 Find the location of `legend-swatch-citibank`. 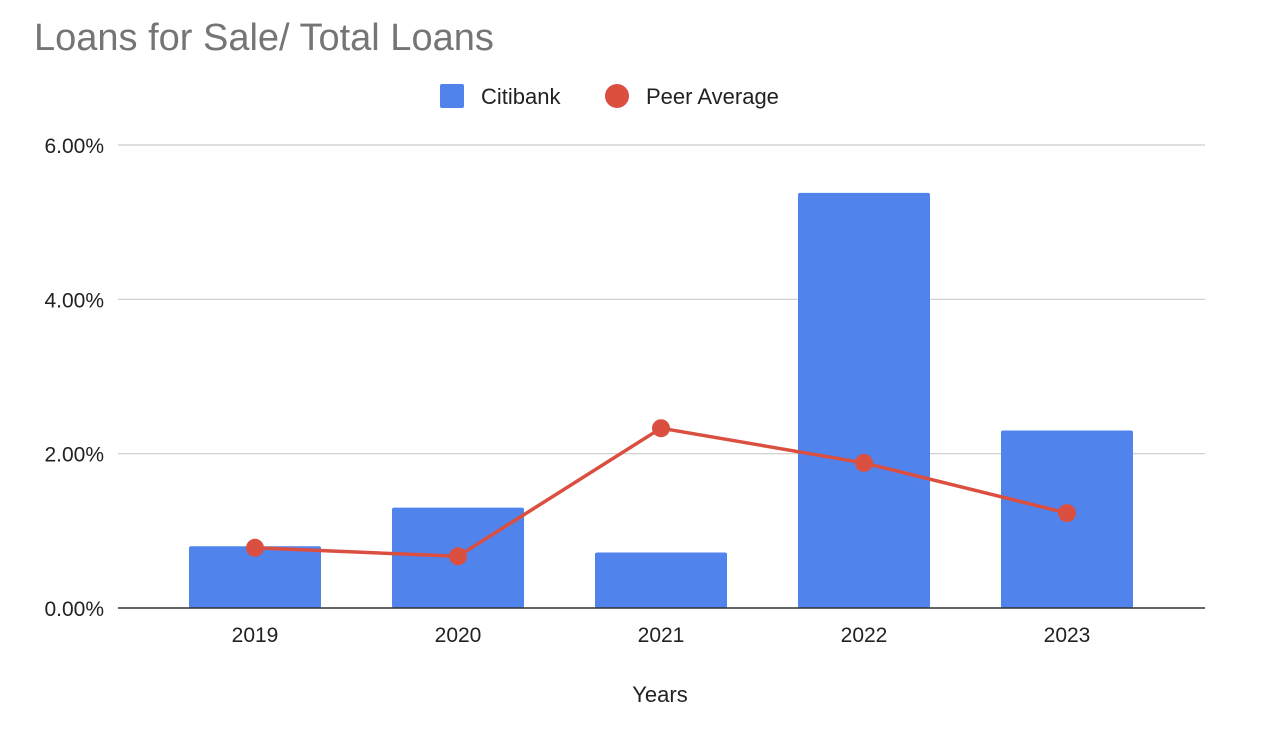

legend-swatch-citibank is located at coordinates (452, 96).